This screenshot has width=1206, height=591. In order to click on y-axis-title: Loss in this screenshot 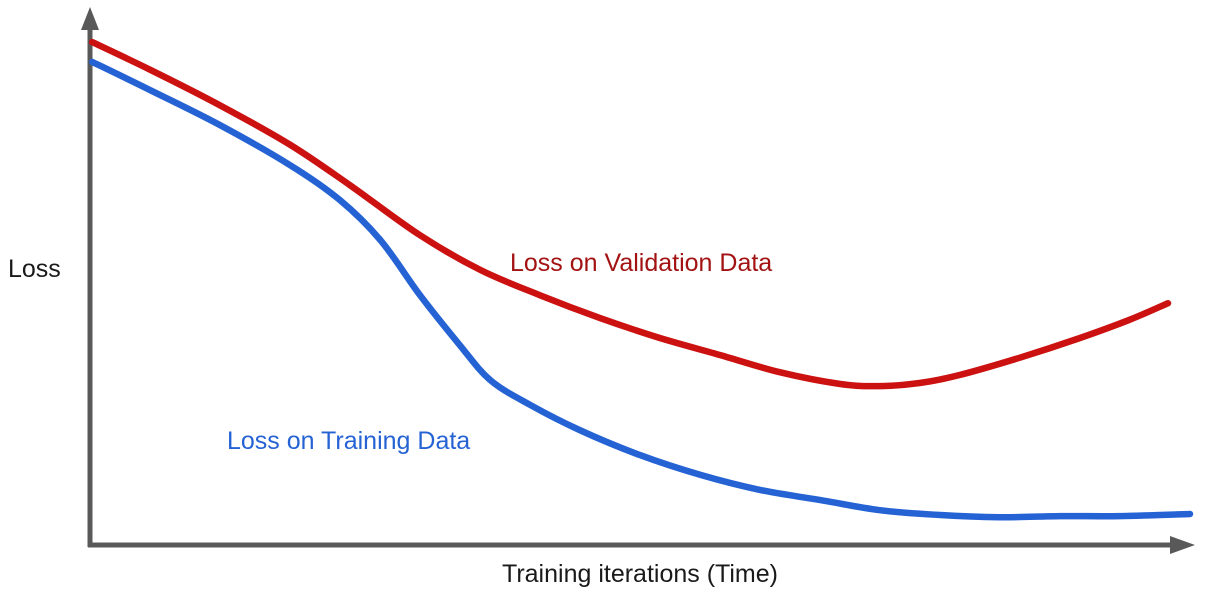, I will do `click(34, 269)`.